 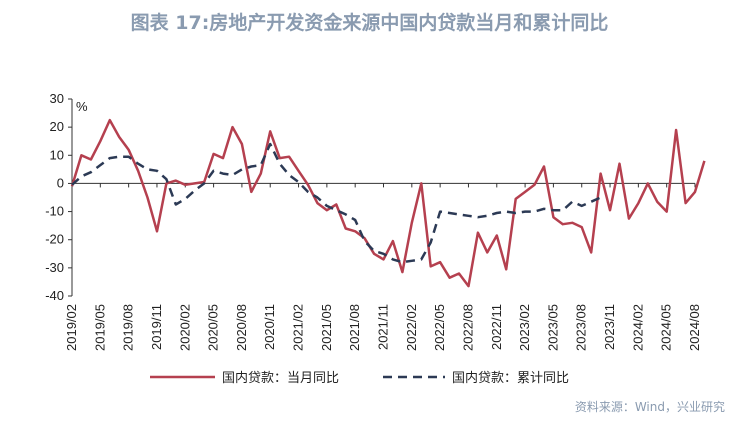 I want to click on y-tick-label: -30, so click(x=54, y=267).